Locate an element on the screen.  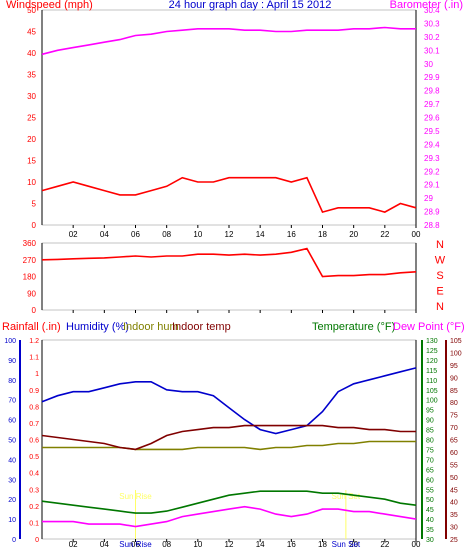
graph-title: 24 hour graph day : April 15 2012 is located at coordinates (250, 5).